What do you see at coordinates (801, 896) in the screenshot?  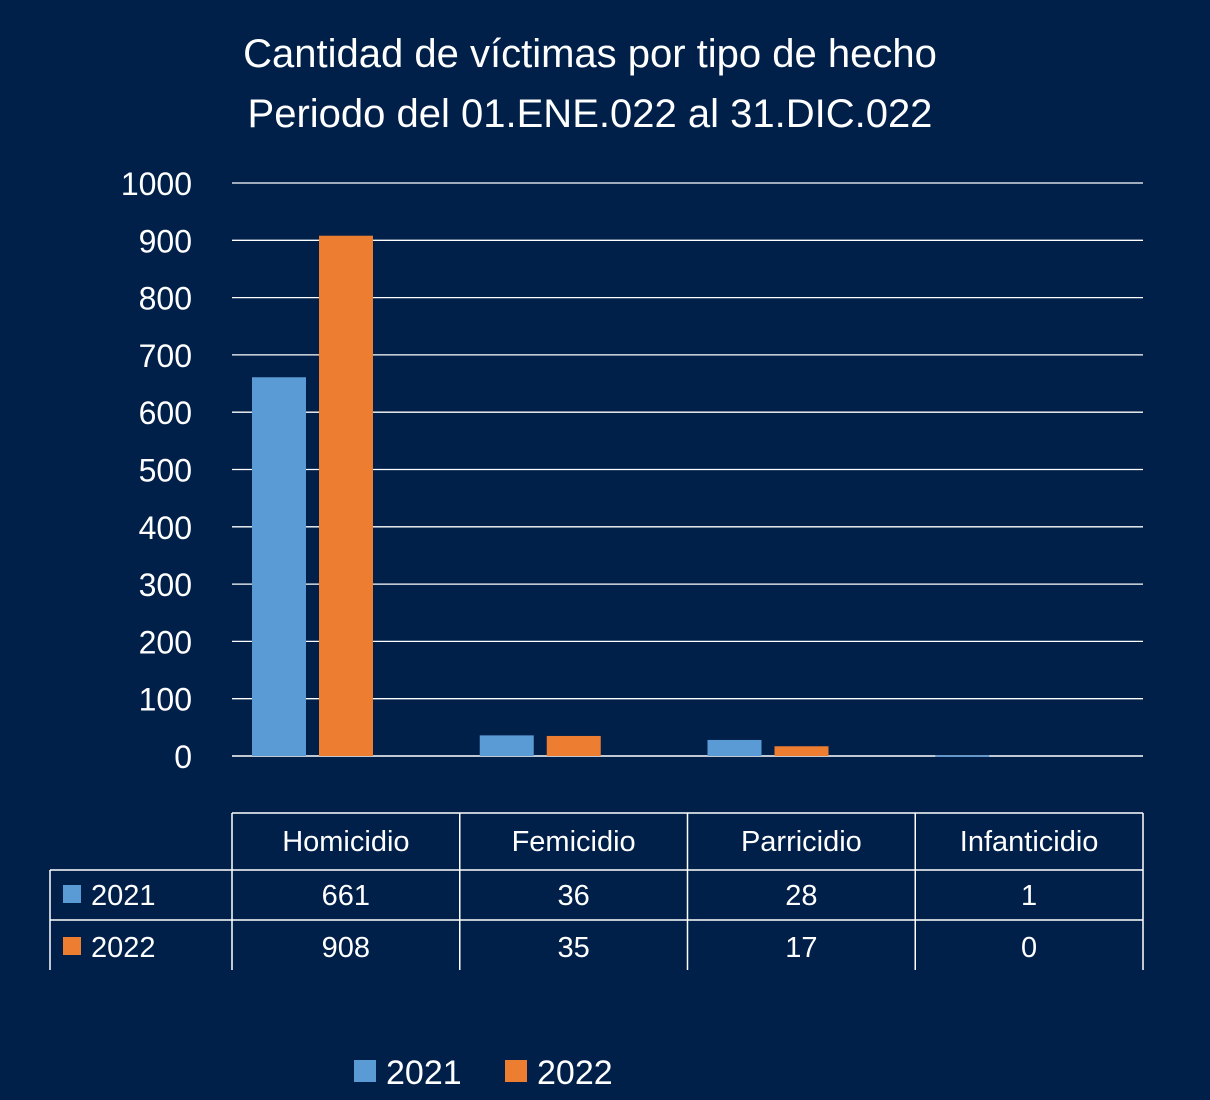 I see `data-label: 28` at bounding box center [801, 896].